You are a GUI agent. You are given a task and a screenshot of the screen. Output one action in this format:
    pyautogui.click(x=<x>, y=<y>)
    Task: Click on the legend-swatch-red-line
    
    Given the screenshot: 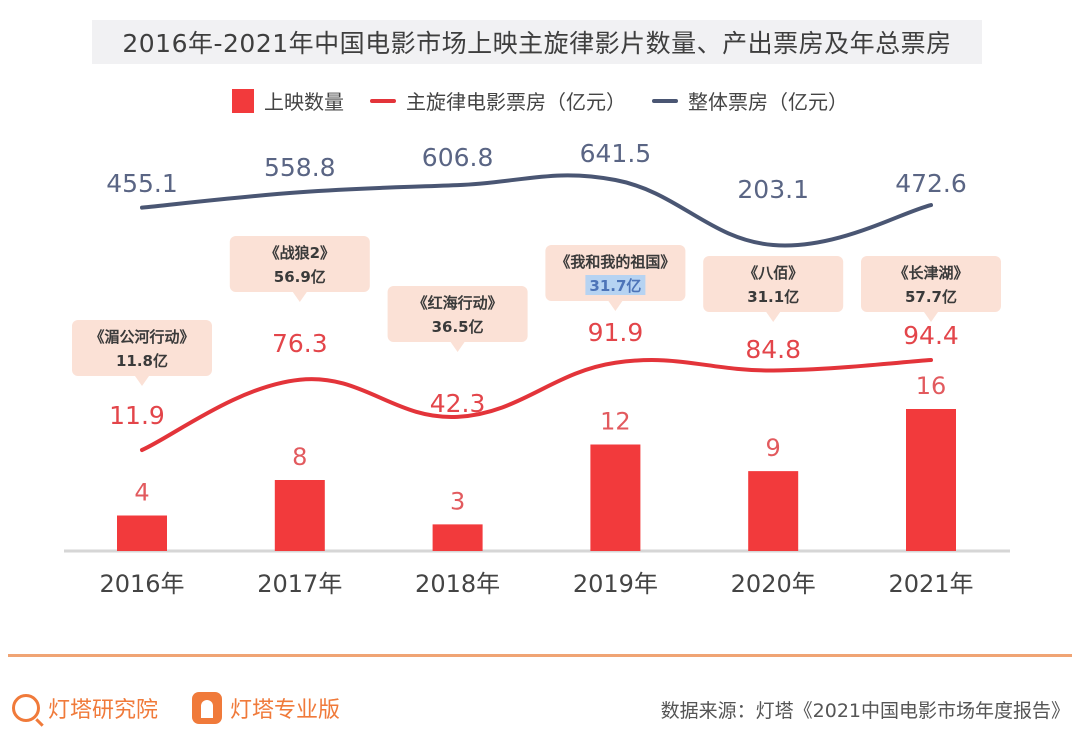 What is the action you would take?
    pyautogui.click(x=383, y=100)
    